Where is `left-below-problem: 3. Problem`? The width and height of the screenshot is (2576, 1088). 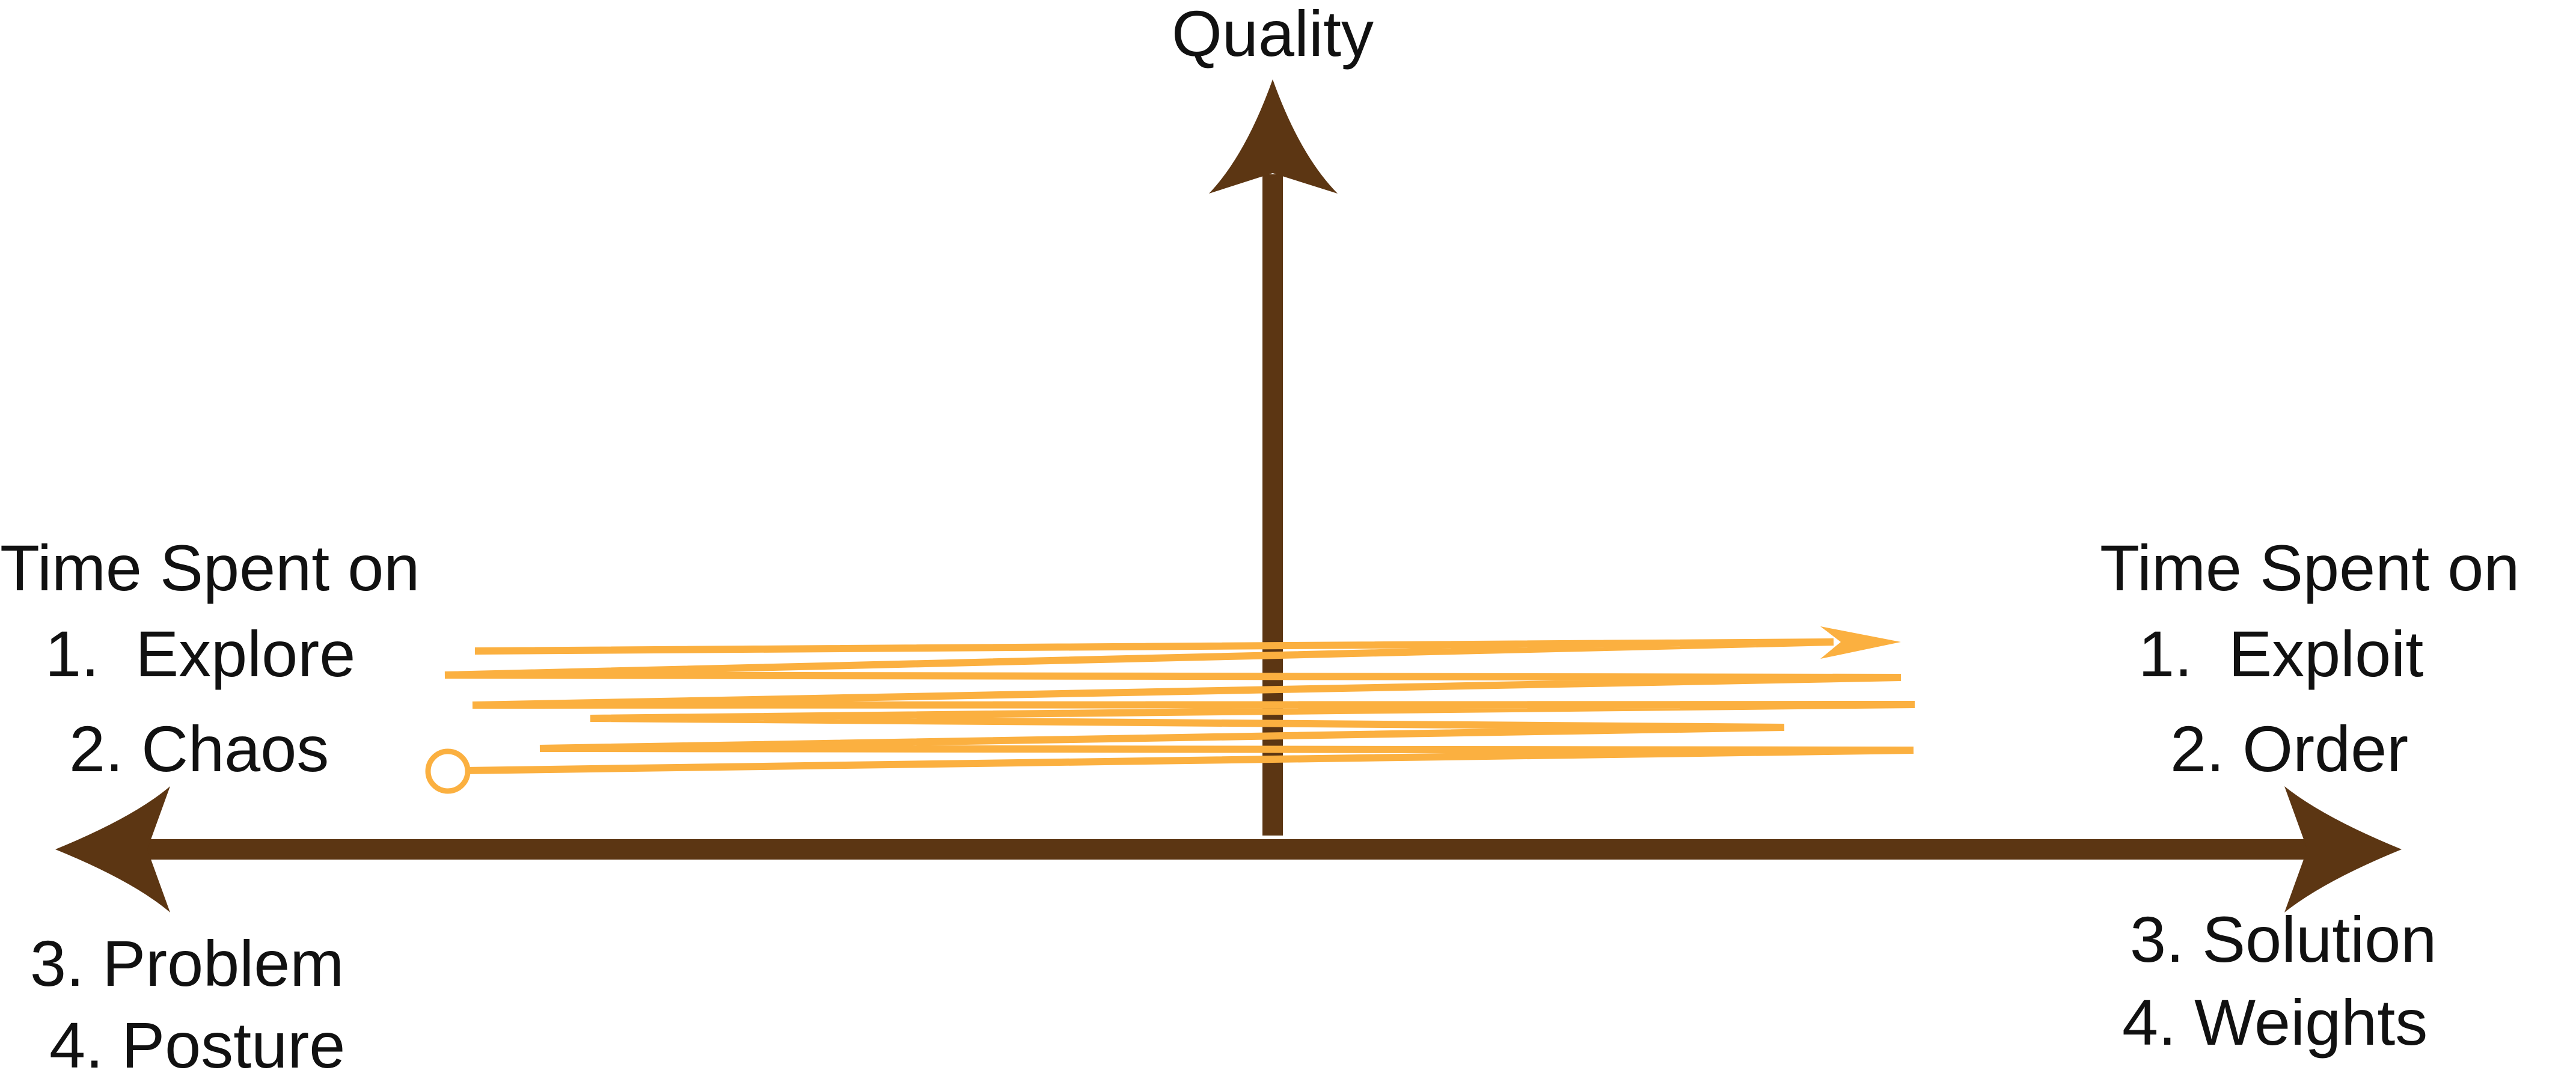 left-below-problem: 3. Problem is located at coordinates (187, 963).